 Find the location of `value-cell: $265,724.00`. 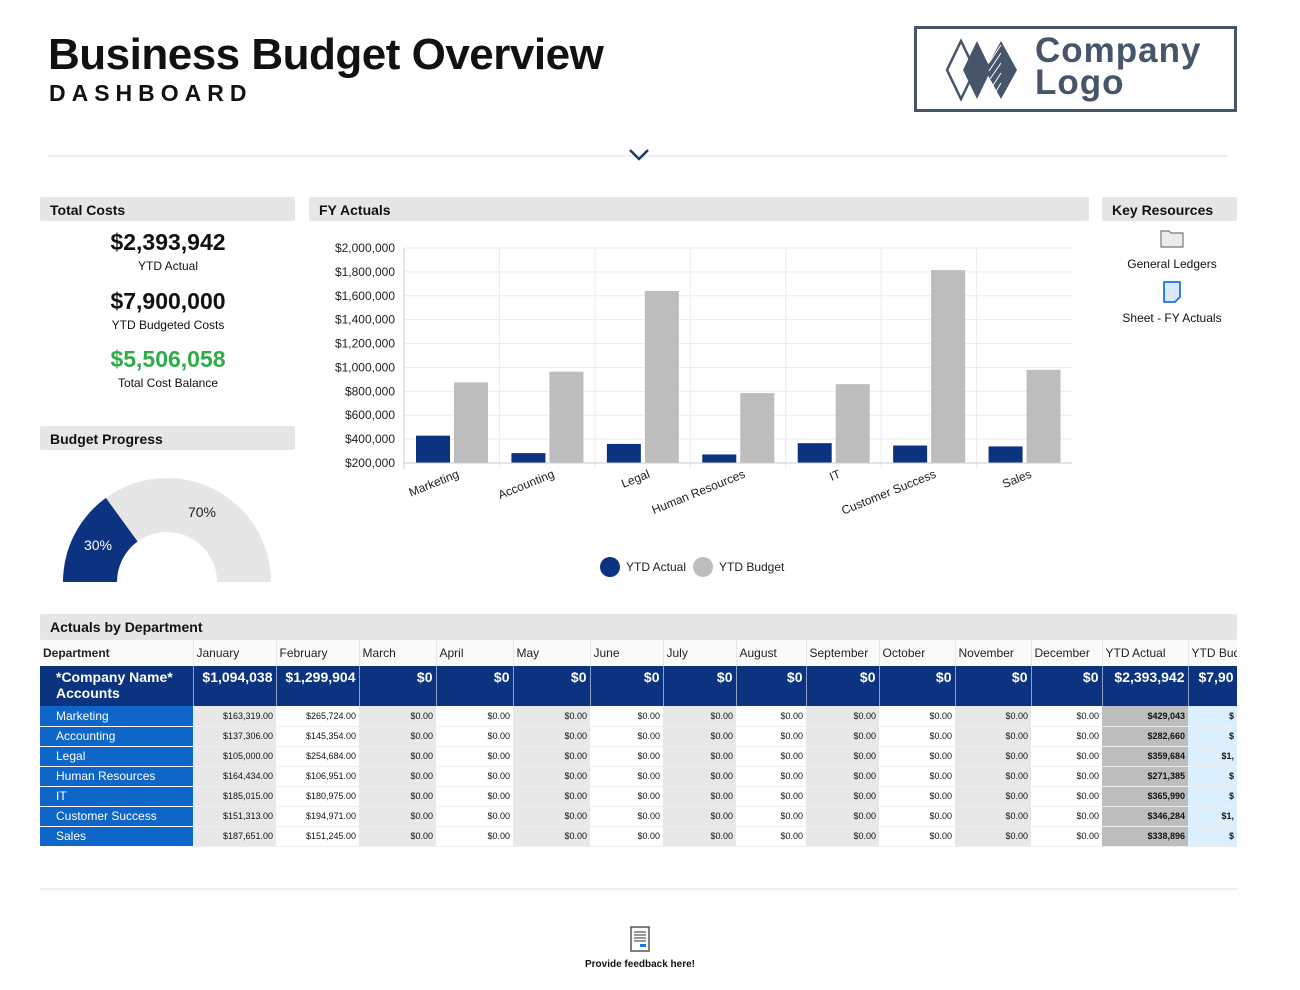

value-cell: $265,724.00 is located at coordinates (317, 716).